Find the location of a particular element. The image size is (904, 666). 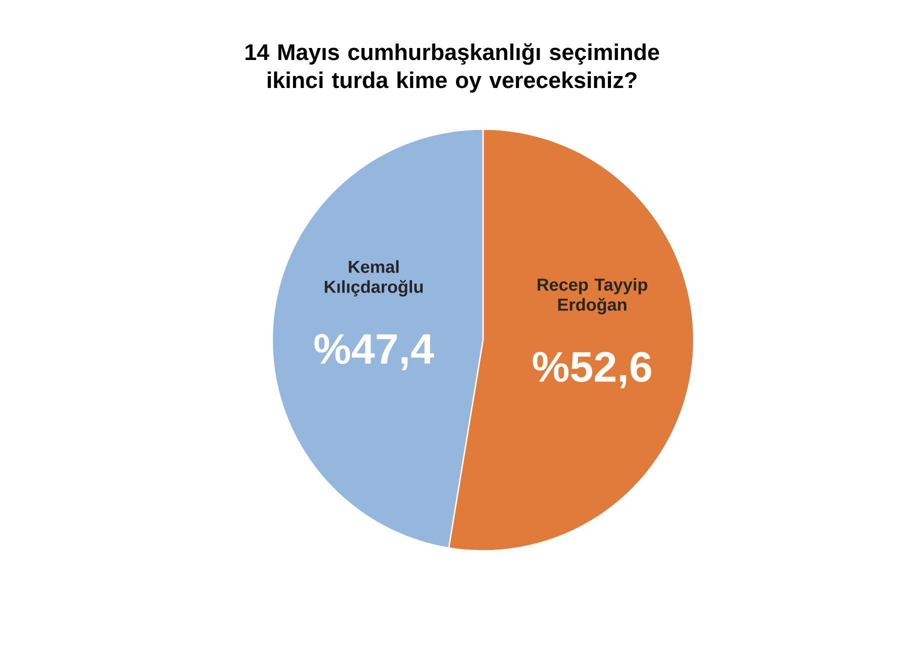

data-label: %47,4 is located at coordinates (374, 352).